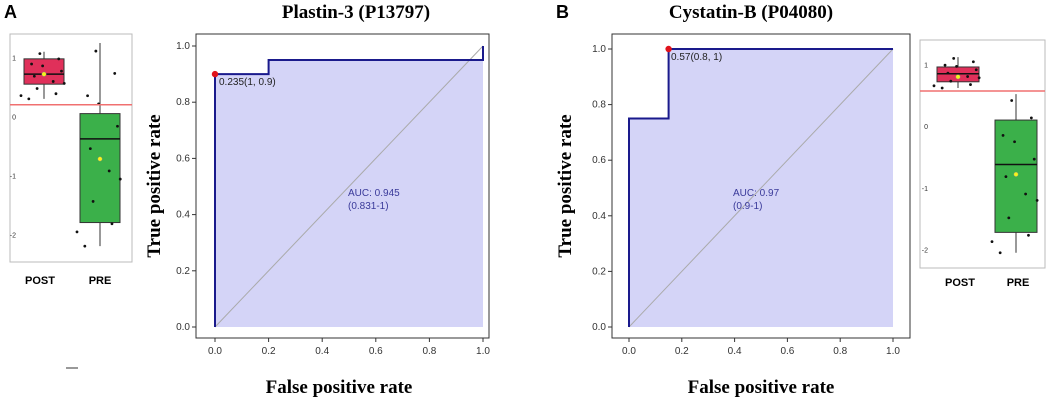 The image size is (1052, 403). Describe the element at coordinates (71, 160) in the screenshot. I see `boxplot-a: 1 0 -1 -2 POST PRE` at that location.